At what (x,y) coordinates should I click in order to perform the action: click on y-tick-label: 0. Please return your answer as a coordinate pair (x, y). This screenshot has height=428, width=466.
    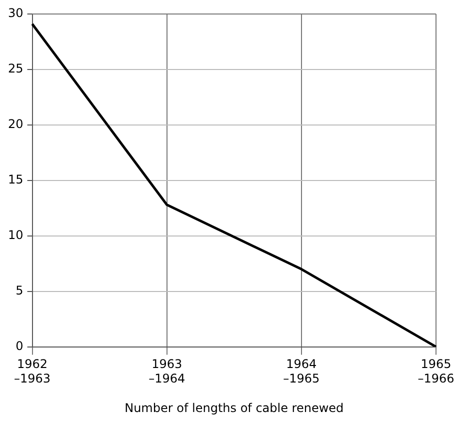
    Looking at the image, I should click on (20, 345).